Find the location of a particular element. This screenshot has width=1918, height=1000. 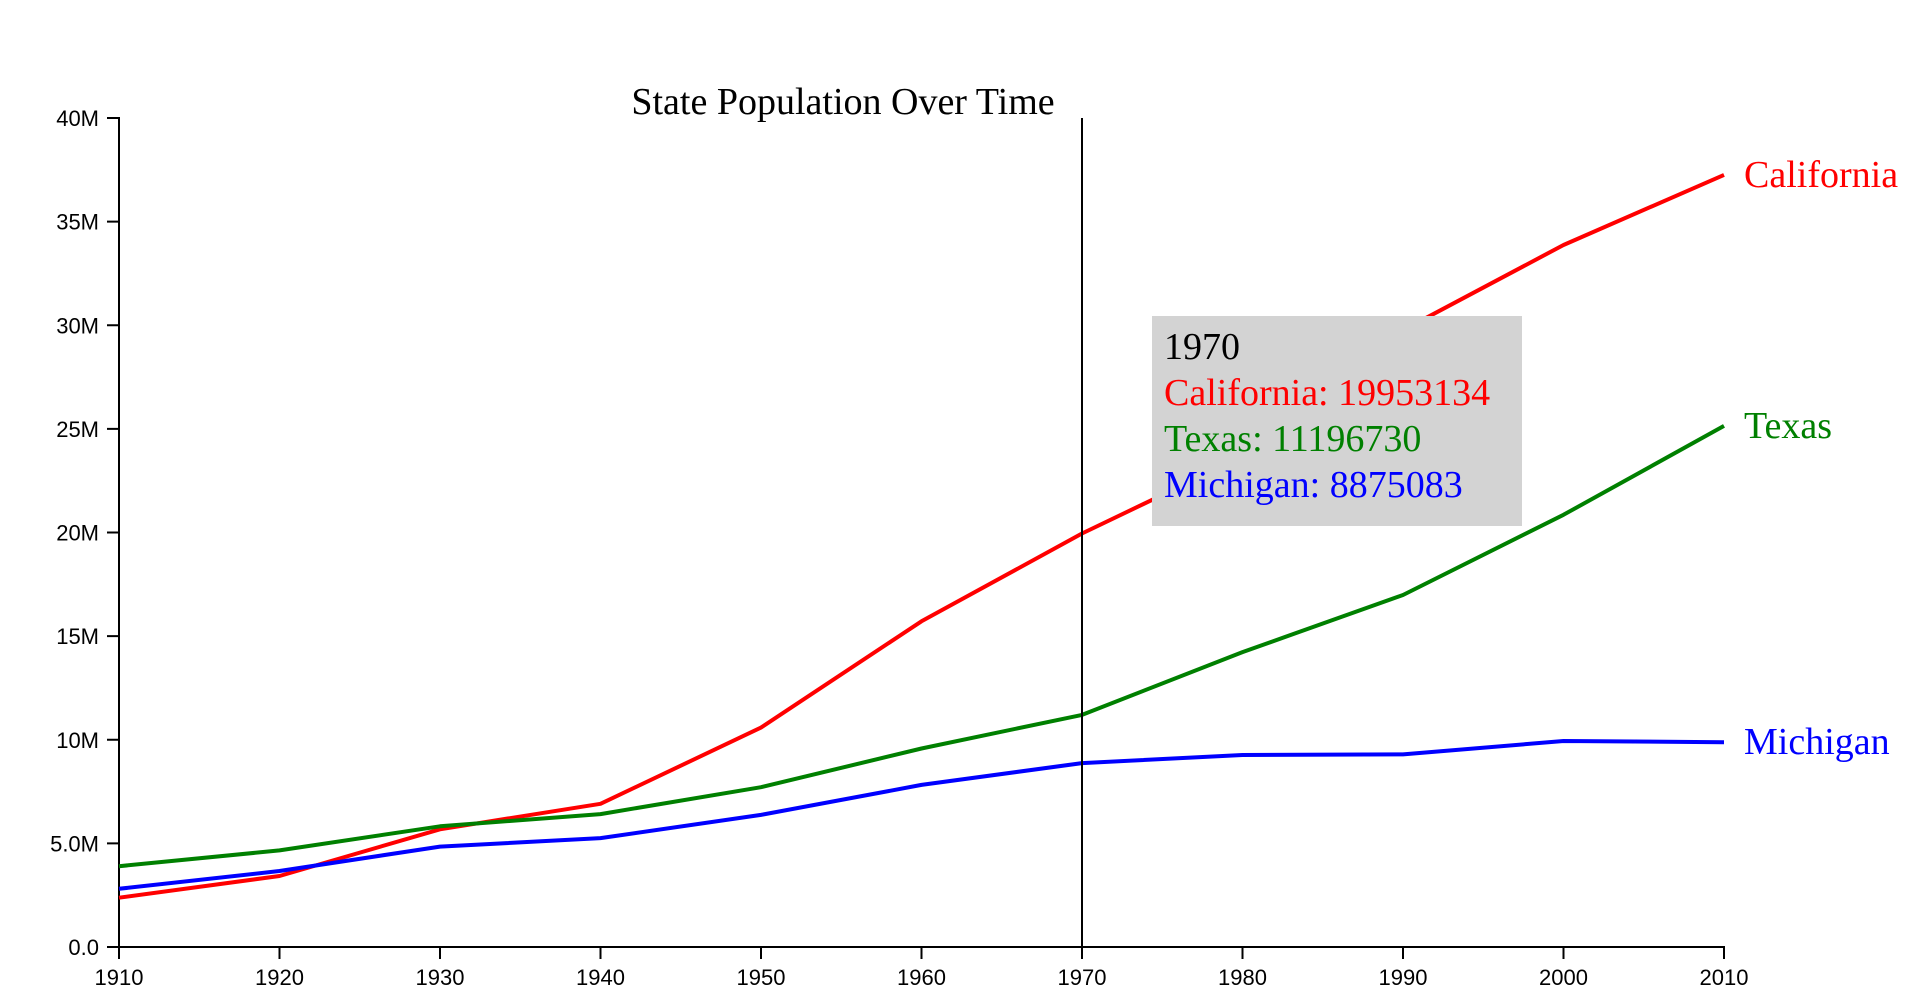

series-labels: California Texas Michigan is located at coordinates (1821, 458).